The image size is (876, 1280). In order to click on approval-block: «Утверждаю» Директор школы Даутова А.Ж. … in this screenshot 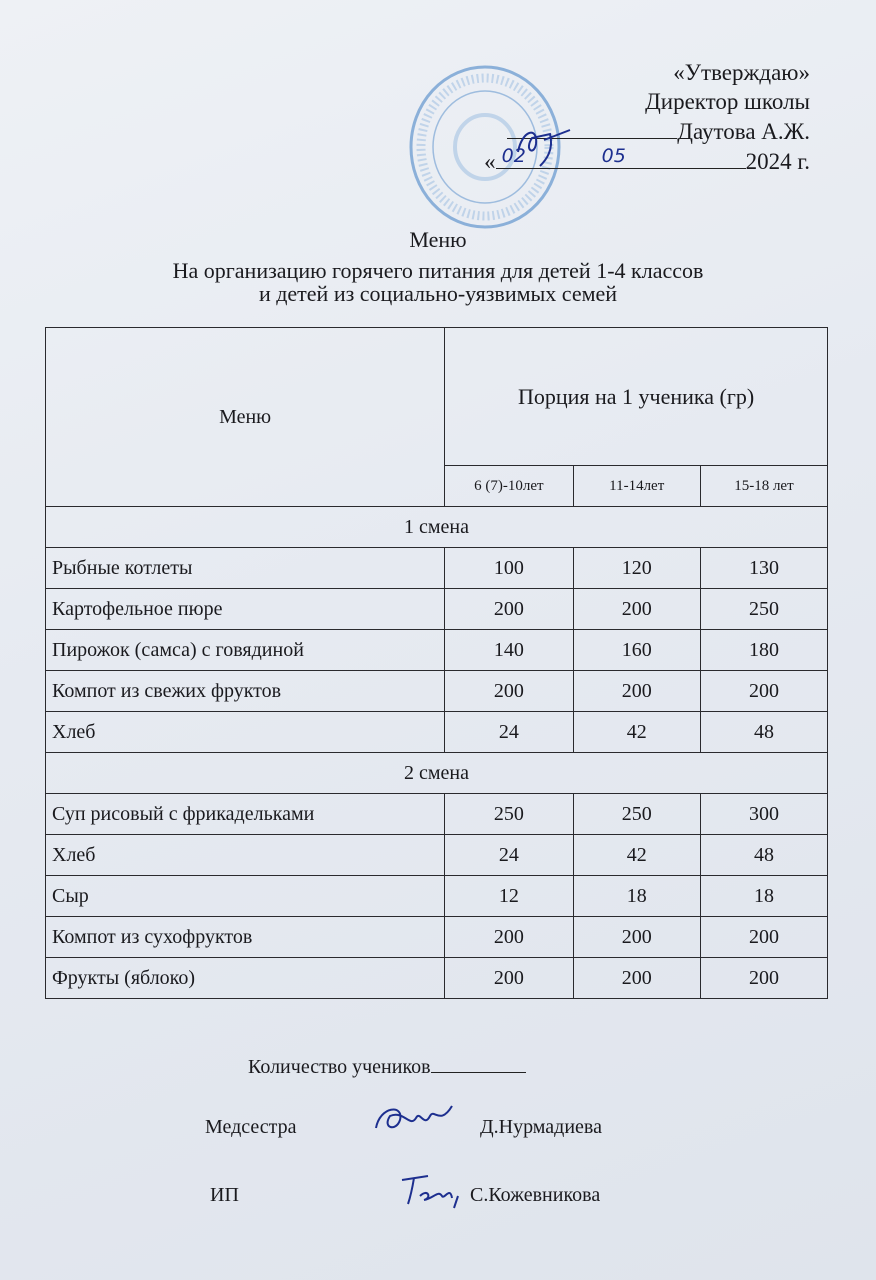, I will do `click(647, 117)`.